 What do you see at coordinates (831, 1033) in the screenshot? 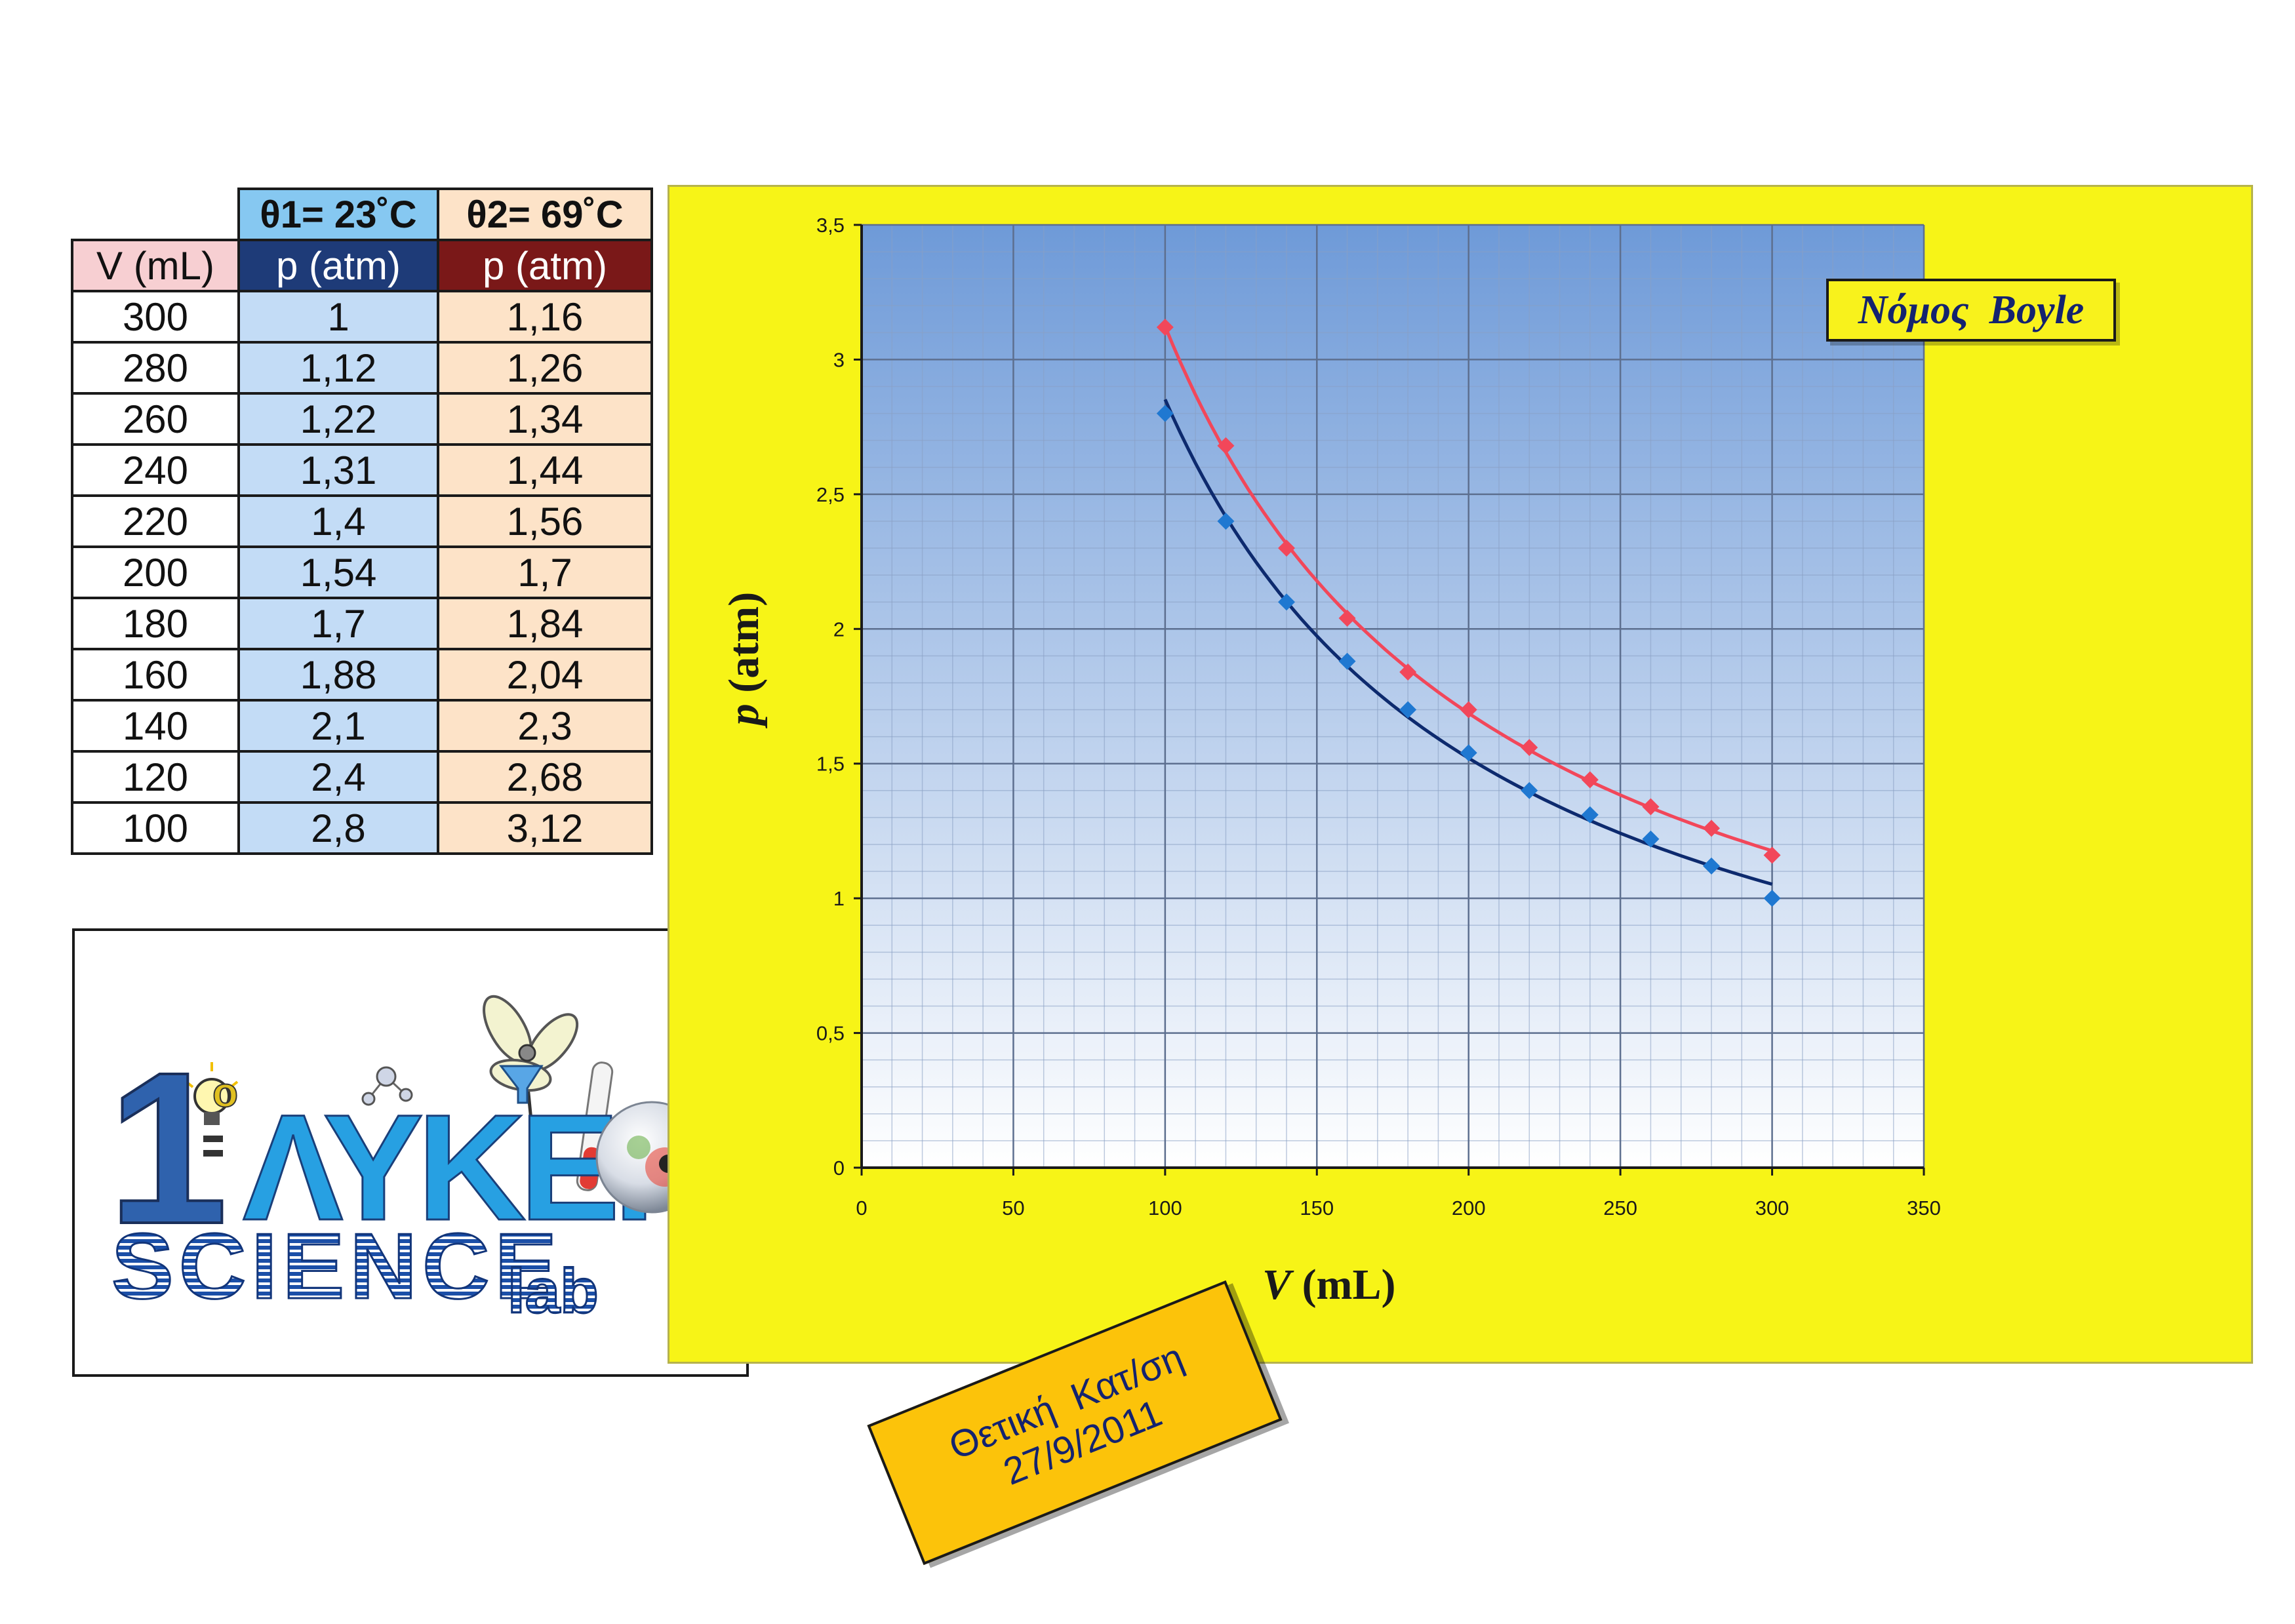
I see `y-tick-label: 0,5` at bounding box center [831, 1033].